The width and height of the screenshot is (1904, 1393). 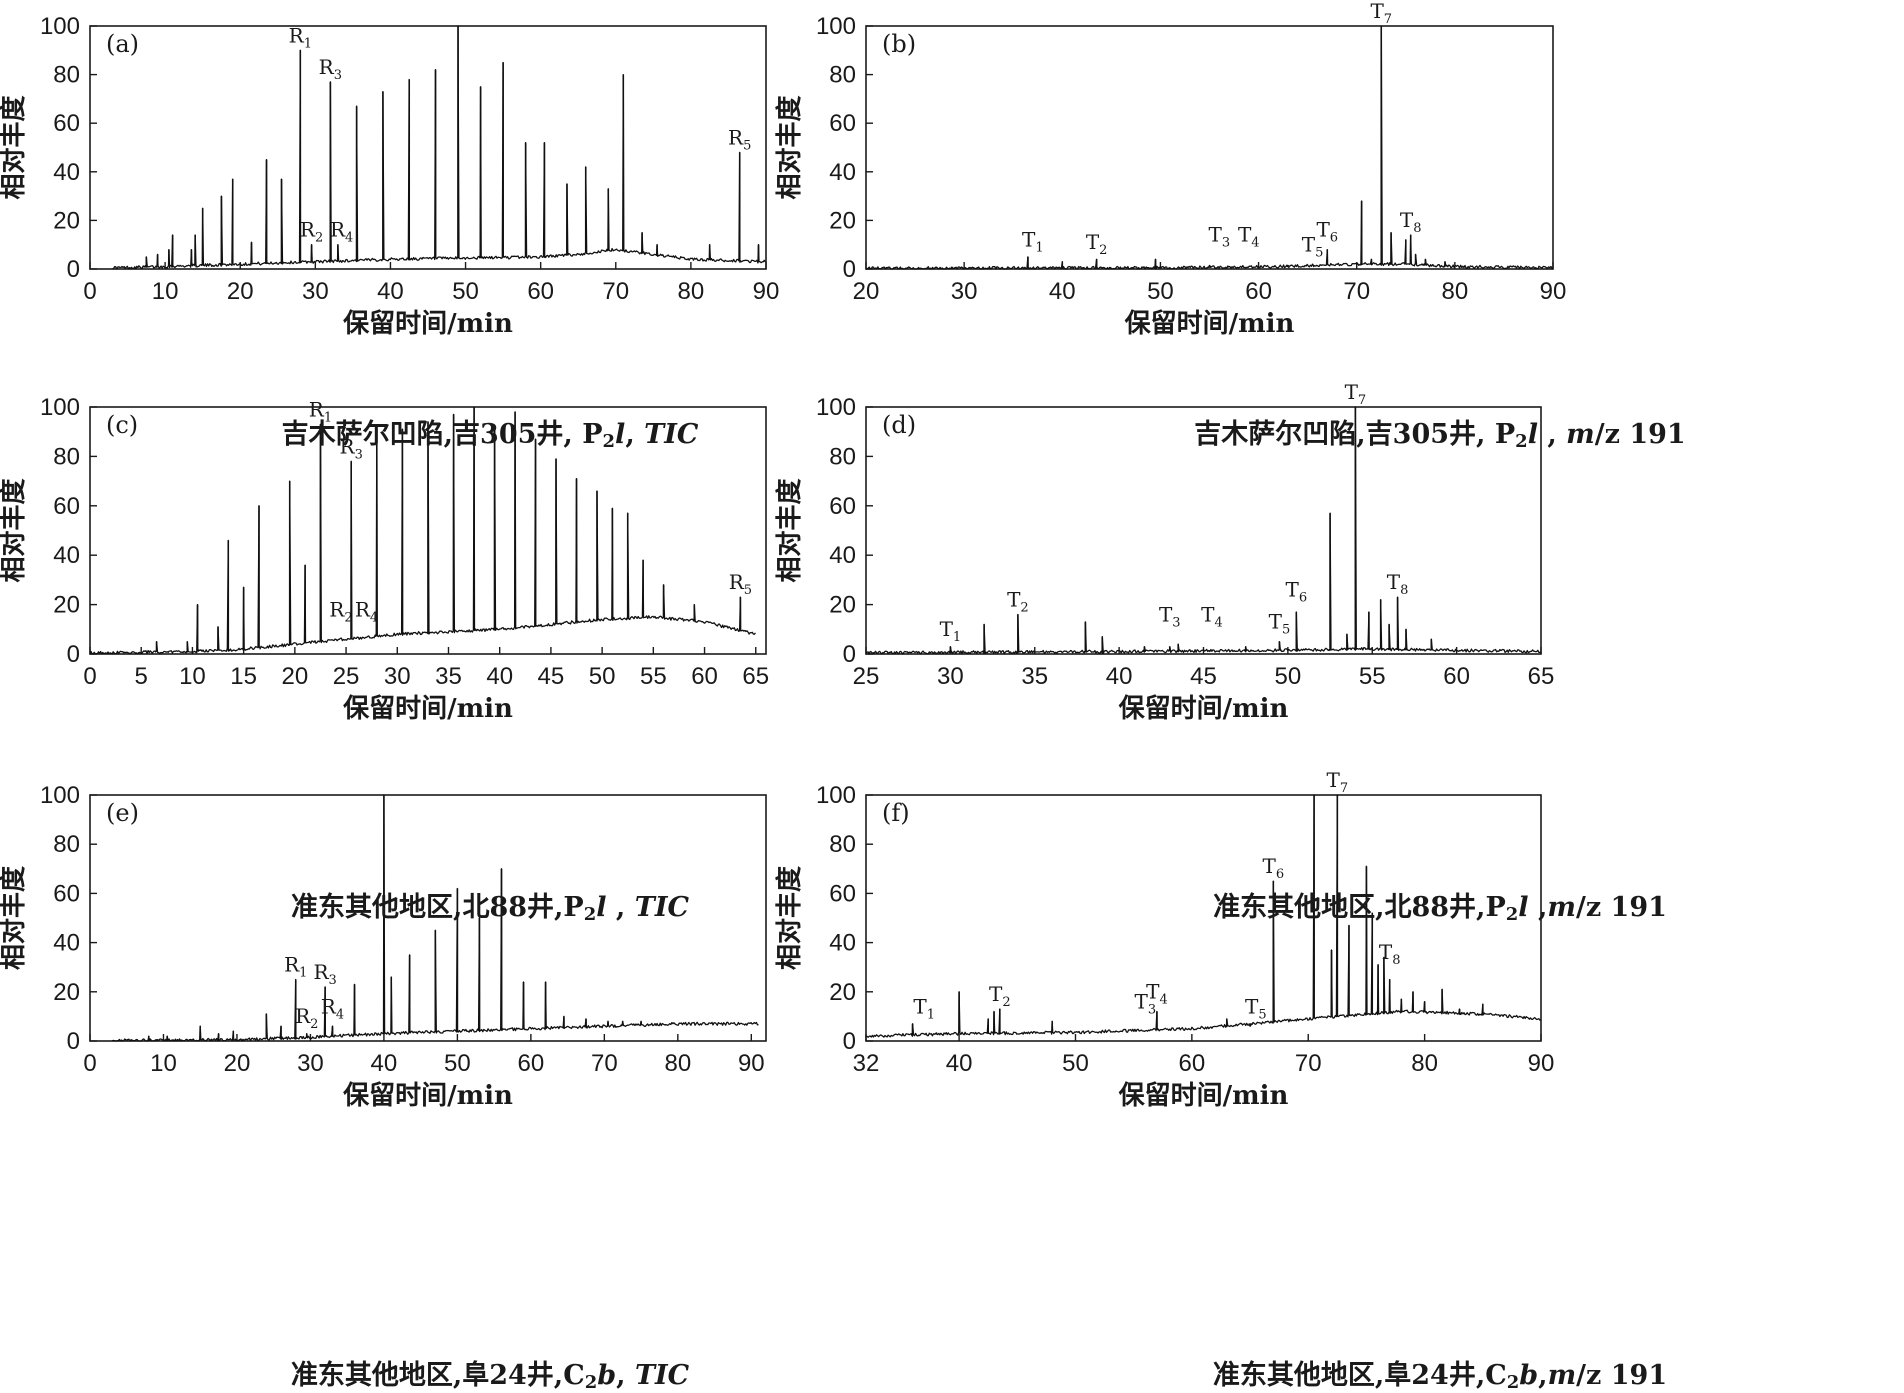 I want to click on x-tick-label: 10, so click(x=163, y=1063).